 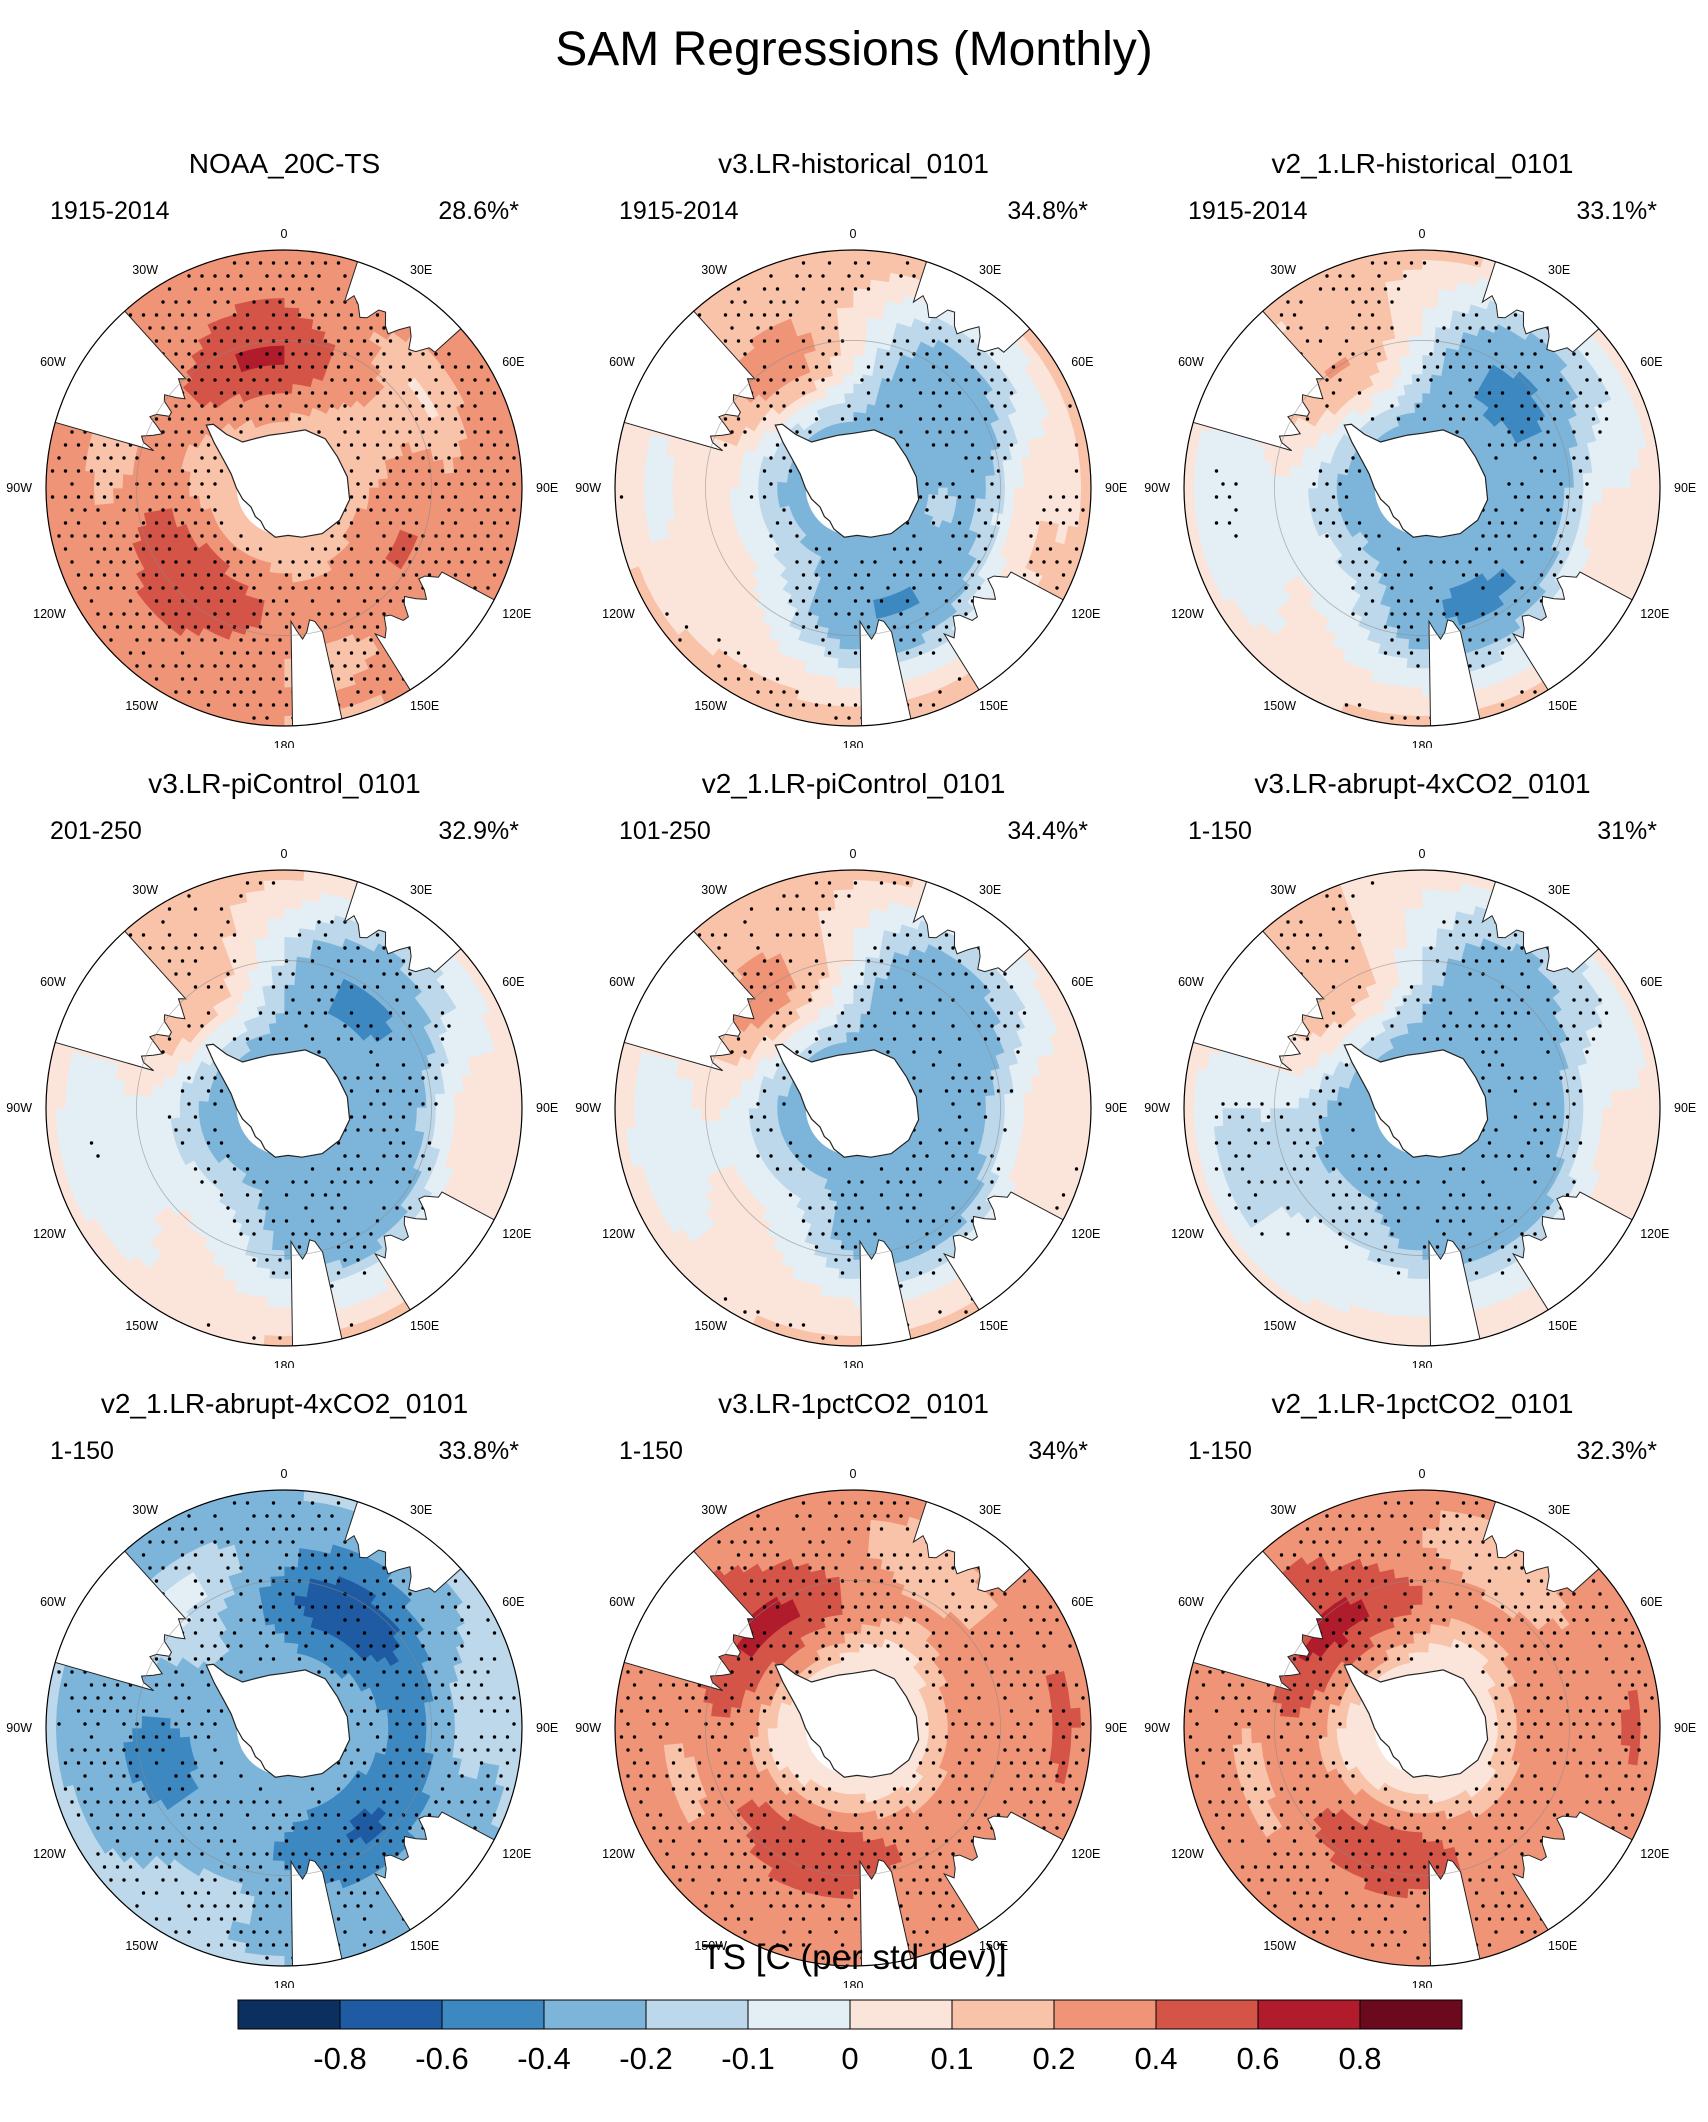 I want to click on longitude-label: 120W, so click(x=49, y=614).